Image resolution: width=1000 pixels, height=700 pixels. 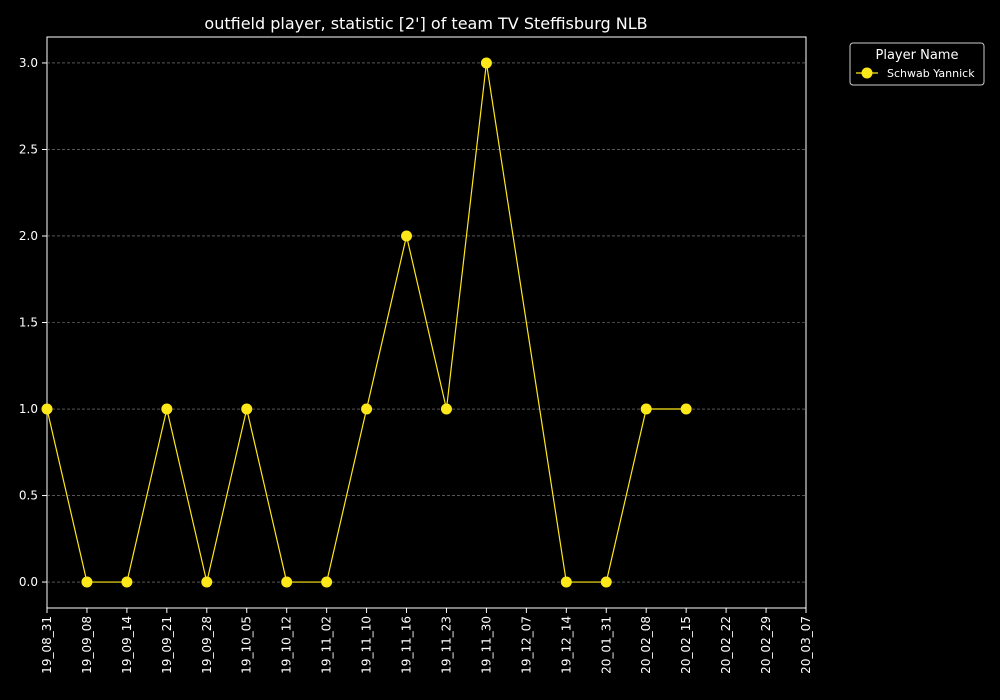 I want to click on x-tick-label: 19_11_02, so click(x=327, y=645).